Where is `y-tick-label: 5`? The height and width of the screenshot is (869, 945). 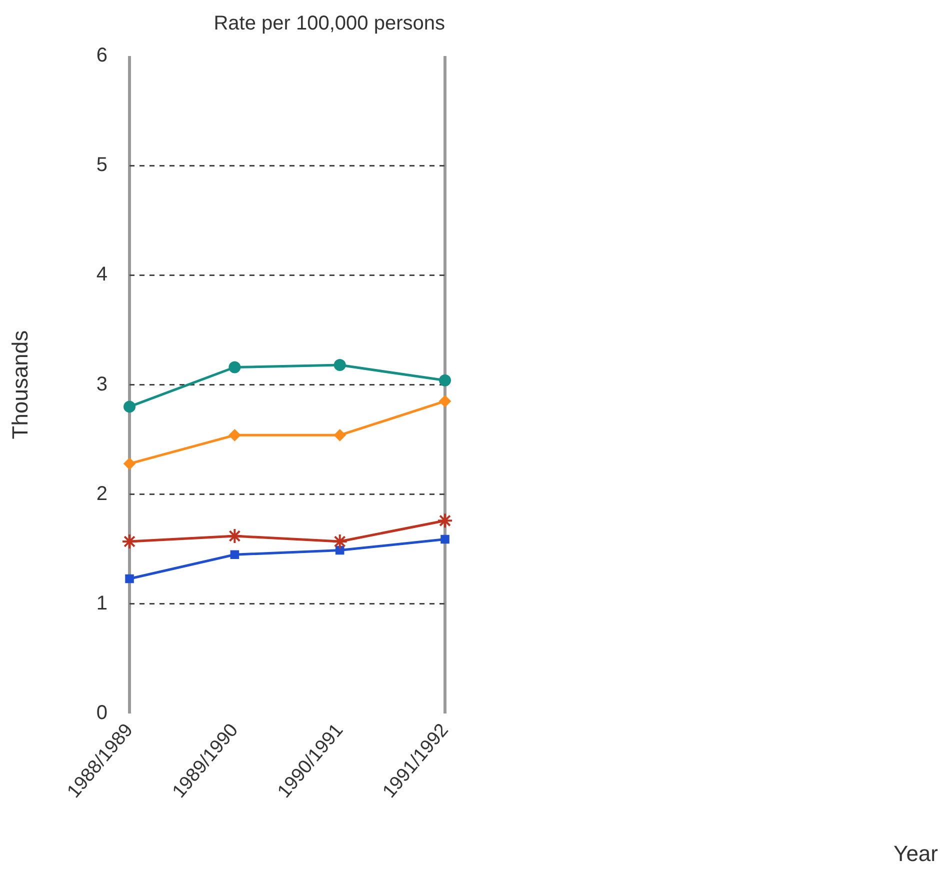 y-tick-label: 5 is located at coordinates (102, 165).